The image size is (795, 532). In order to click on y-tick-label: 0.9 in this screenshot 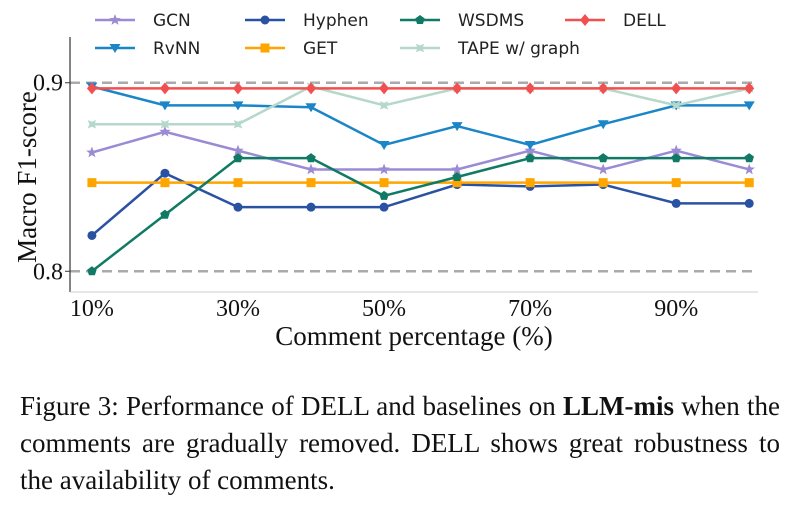, I will do `click(48, 84)`.